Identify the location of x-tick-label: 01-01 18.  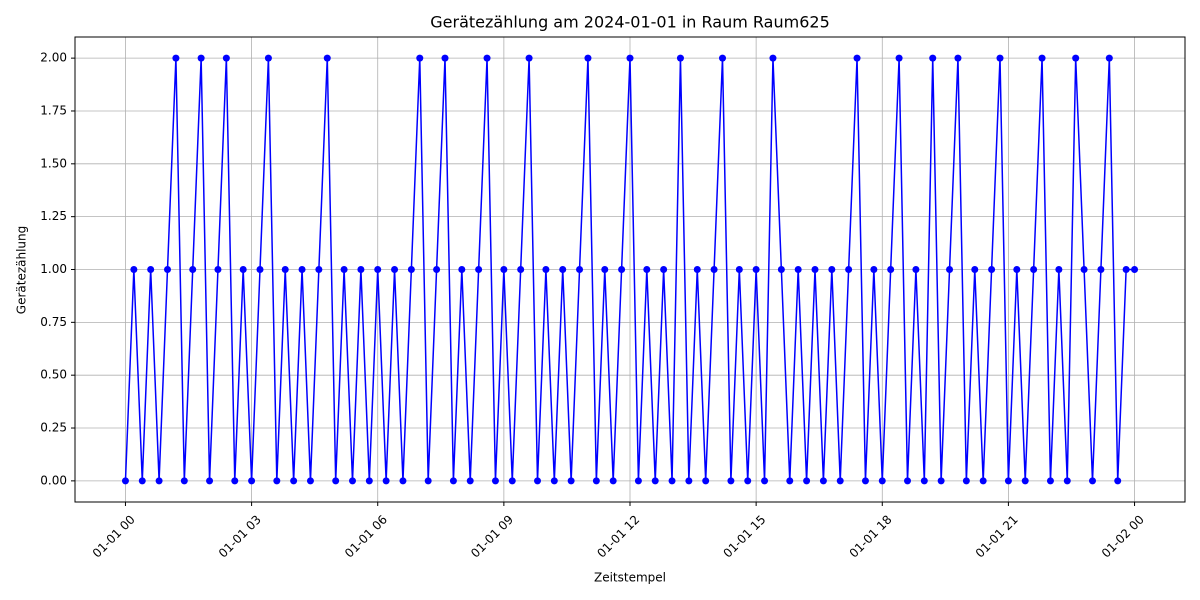
(871, 536).